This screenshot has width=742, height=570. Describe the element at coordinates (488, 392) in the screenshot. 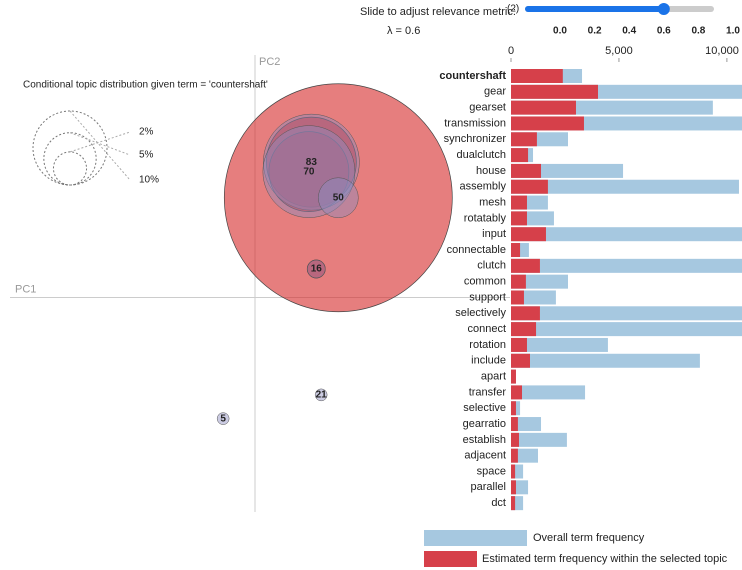

I see `term-label: transfer` at that location.